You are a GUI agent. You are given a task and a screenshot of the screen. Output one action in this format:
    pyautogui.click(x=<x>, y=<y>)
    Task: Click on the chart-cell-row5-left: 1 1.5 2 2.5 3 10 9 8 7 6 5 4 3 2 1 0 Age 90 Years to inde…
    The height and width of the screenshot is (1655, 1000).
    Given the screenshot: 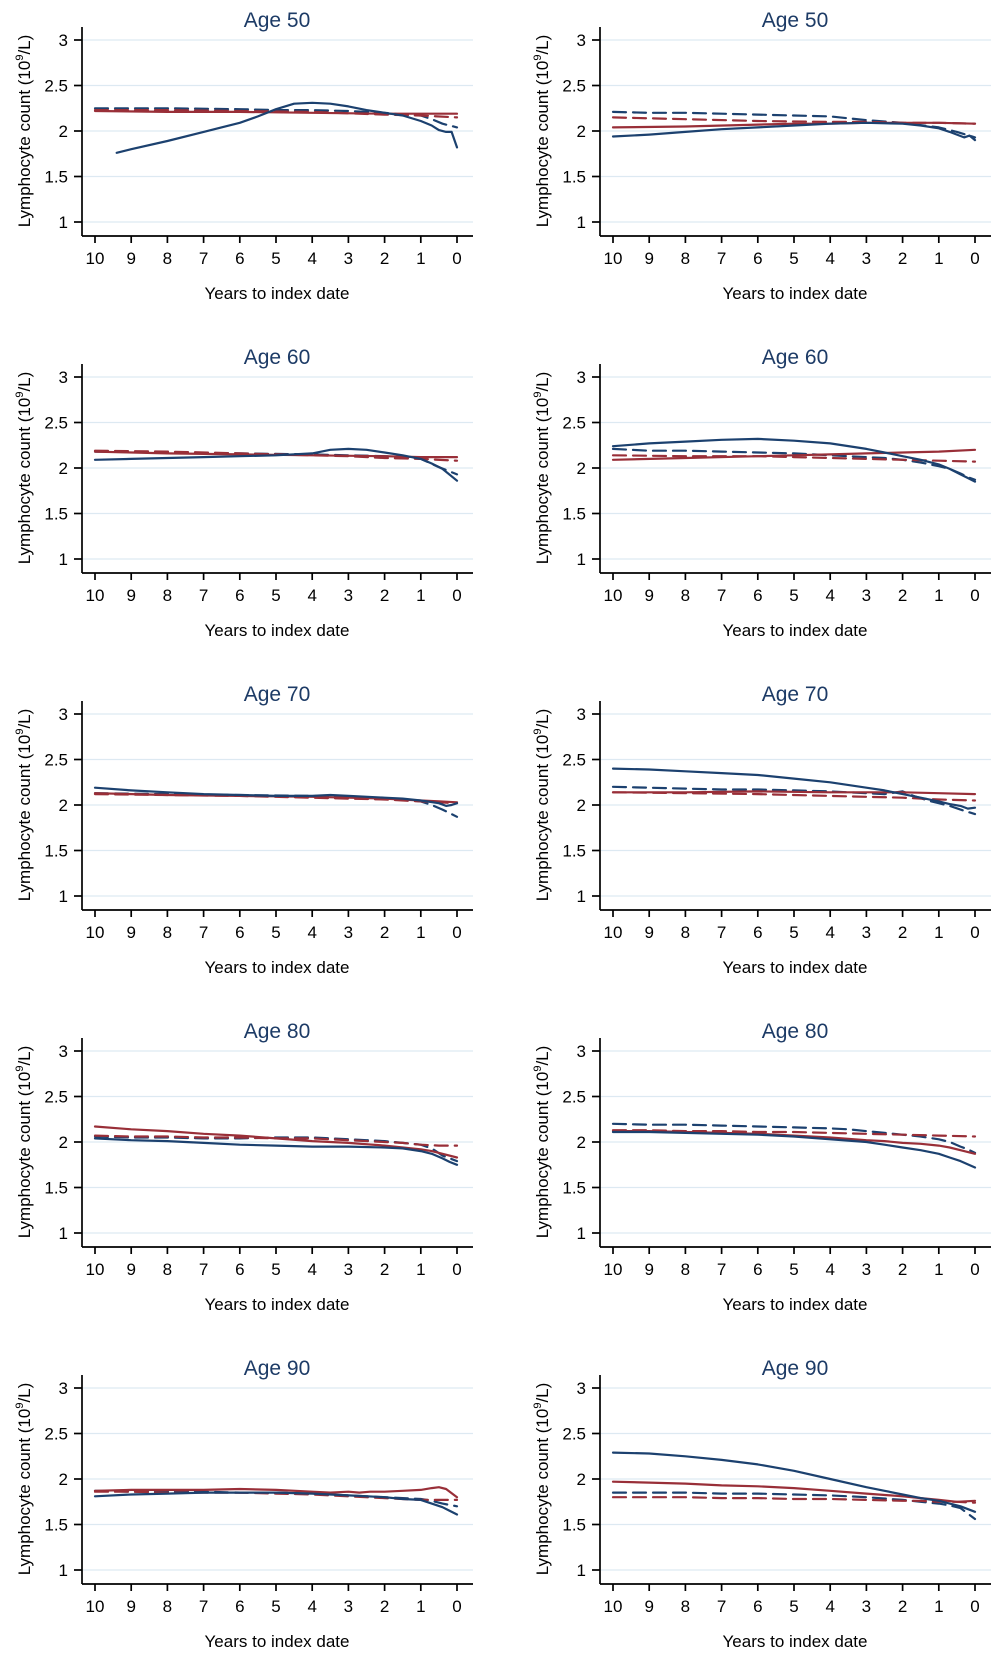 What is the action you would take?
    pyautogui.click(x=250, y=1501)
    